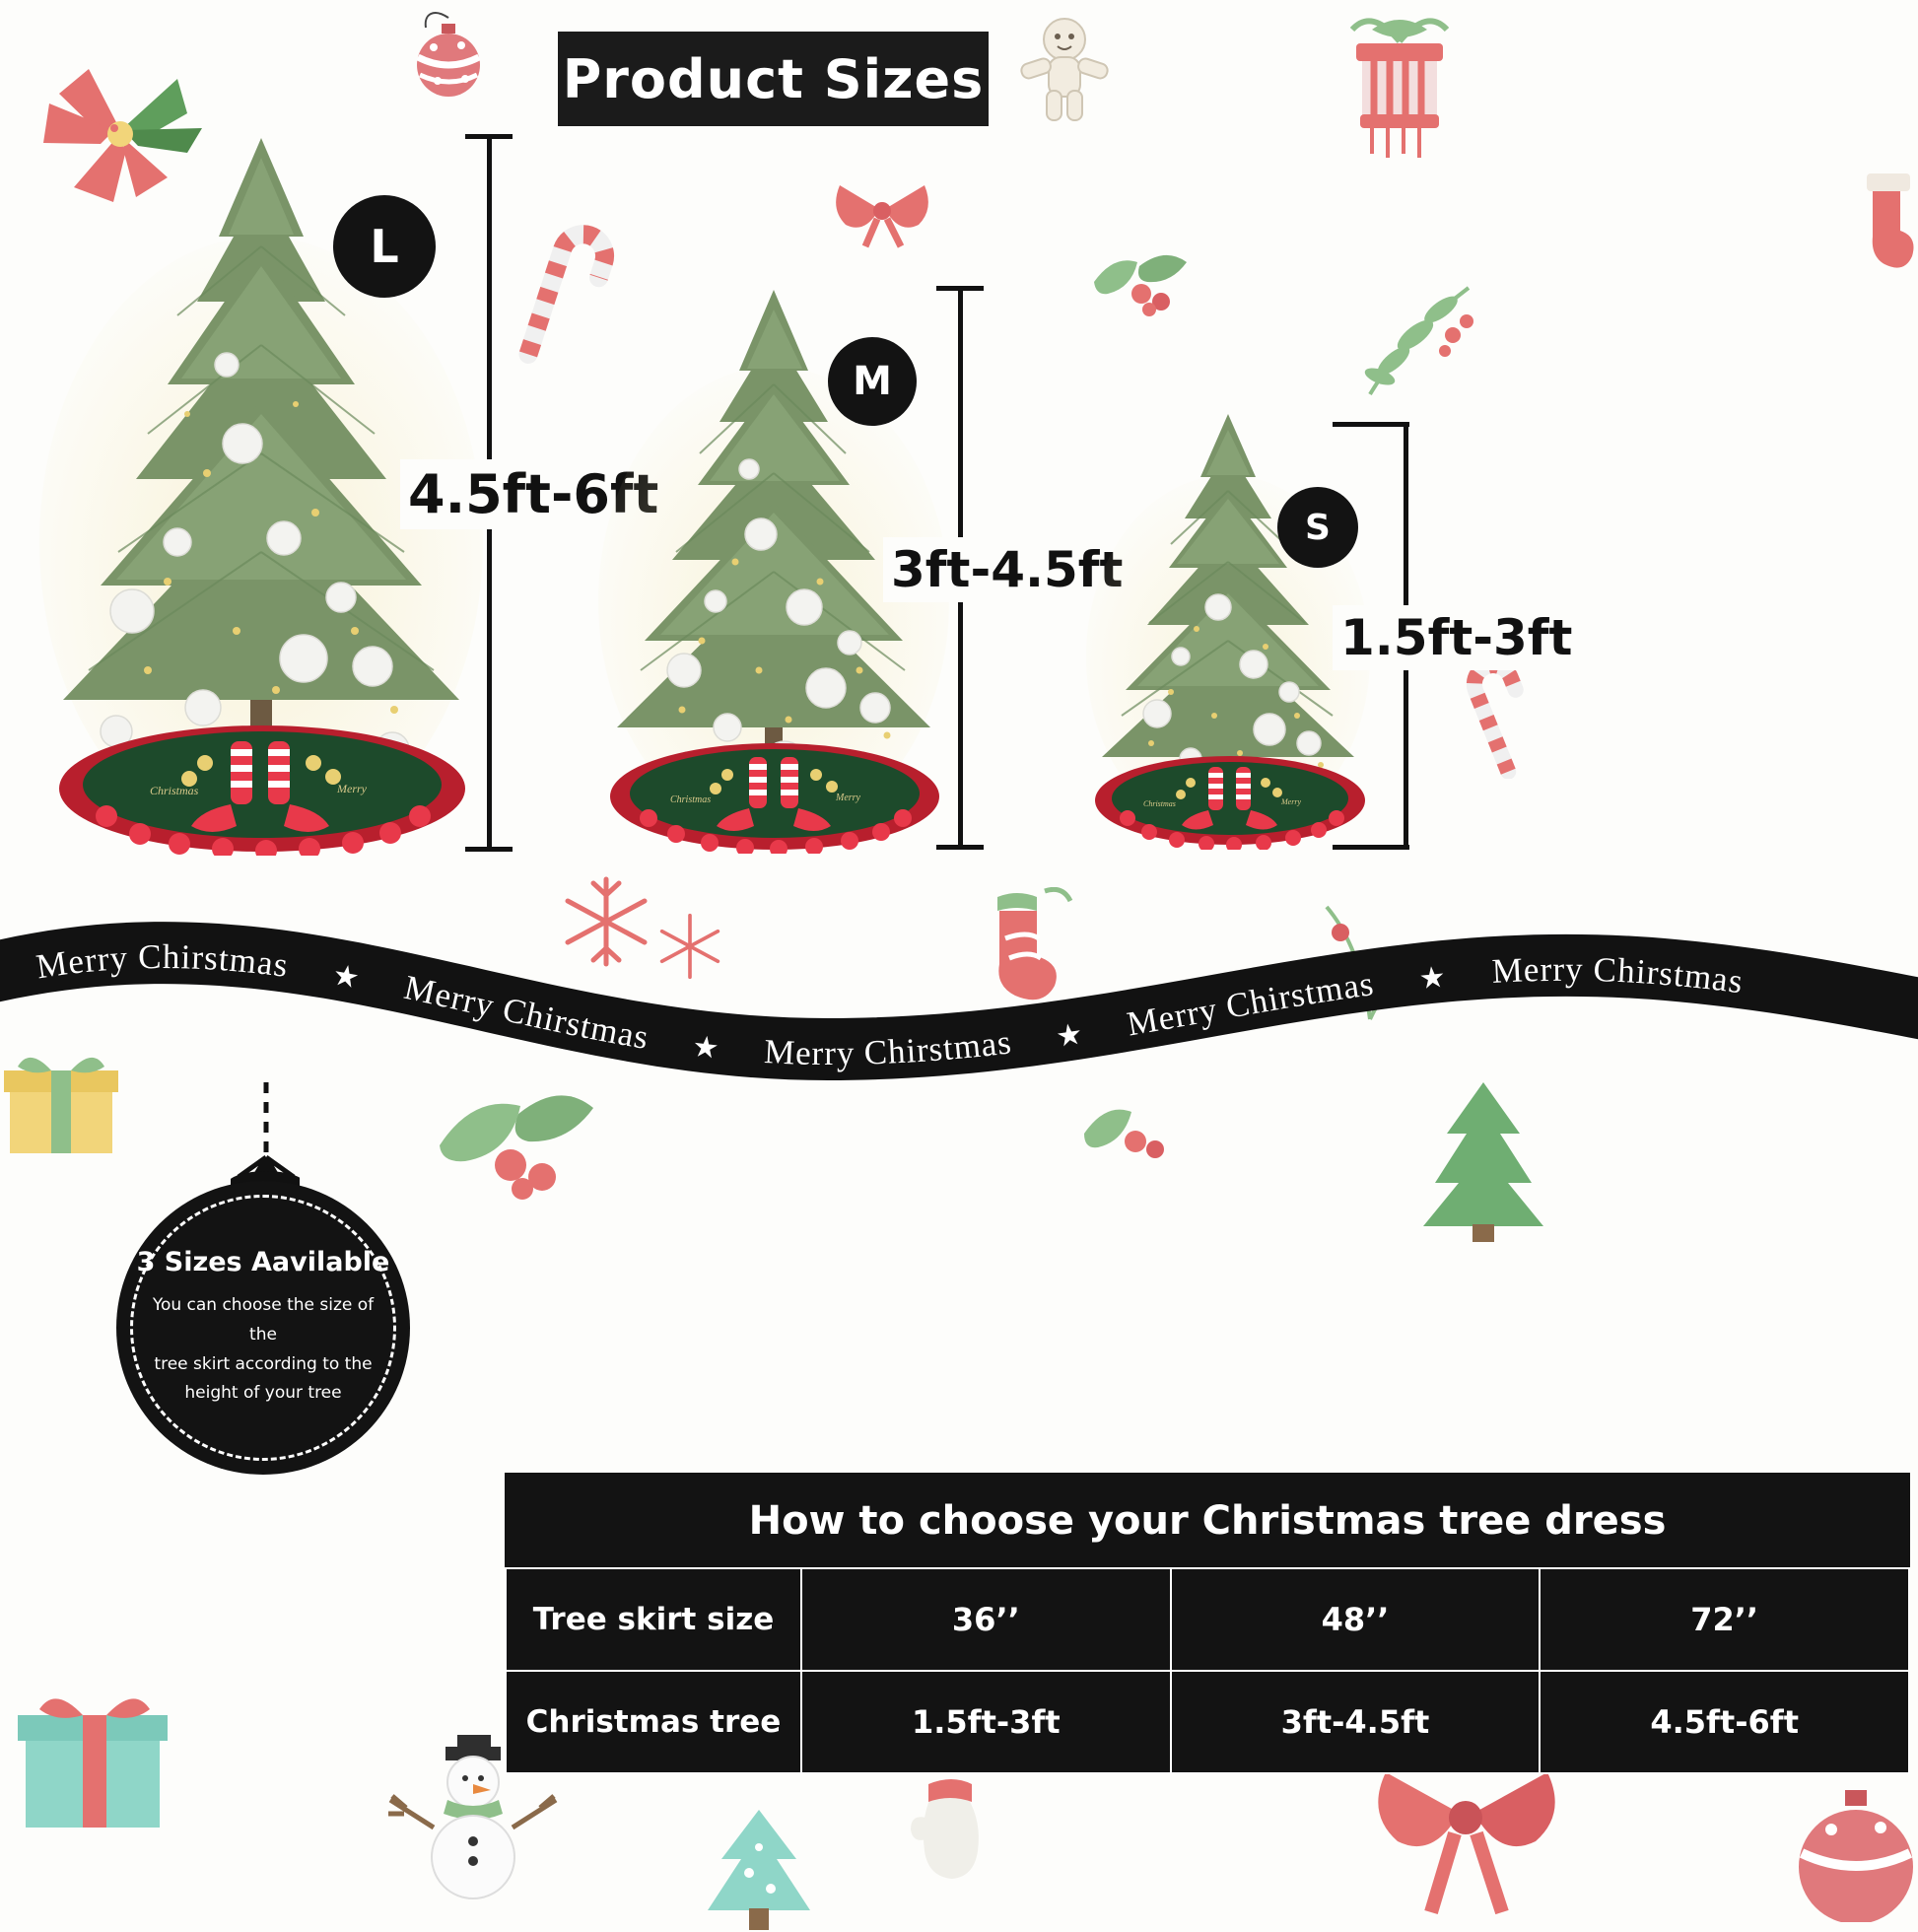  Describe the element at coordinates (945, 1829) in the screenshot. I see `mitten-icon` at that location.